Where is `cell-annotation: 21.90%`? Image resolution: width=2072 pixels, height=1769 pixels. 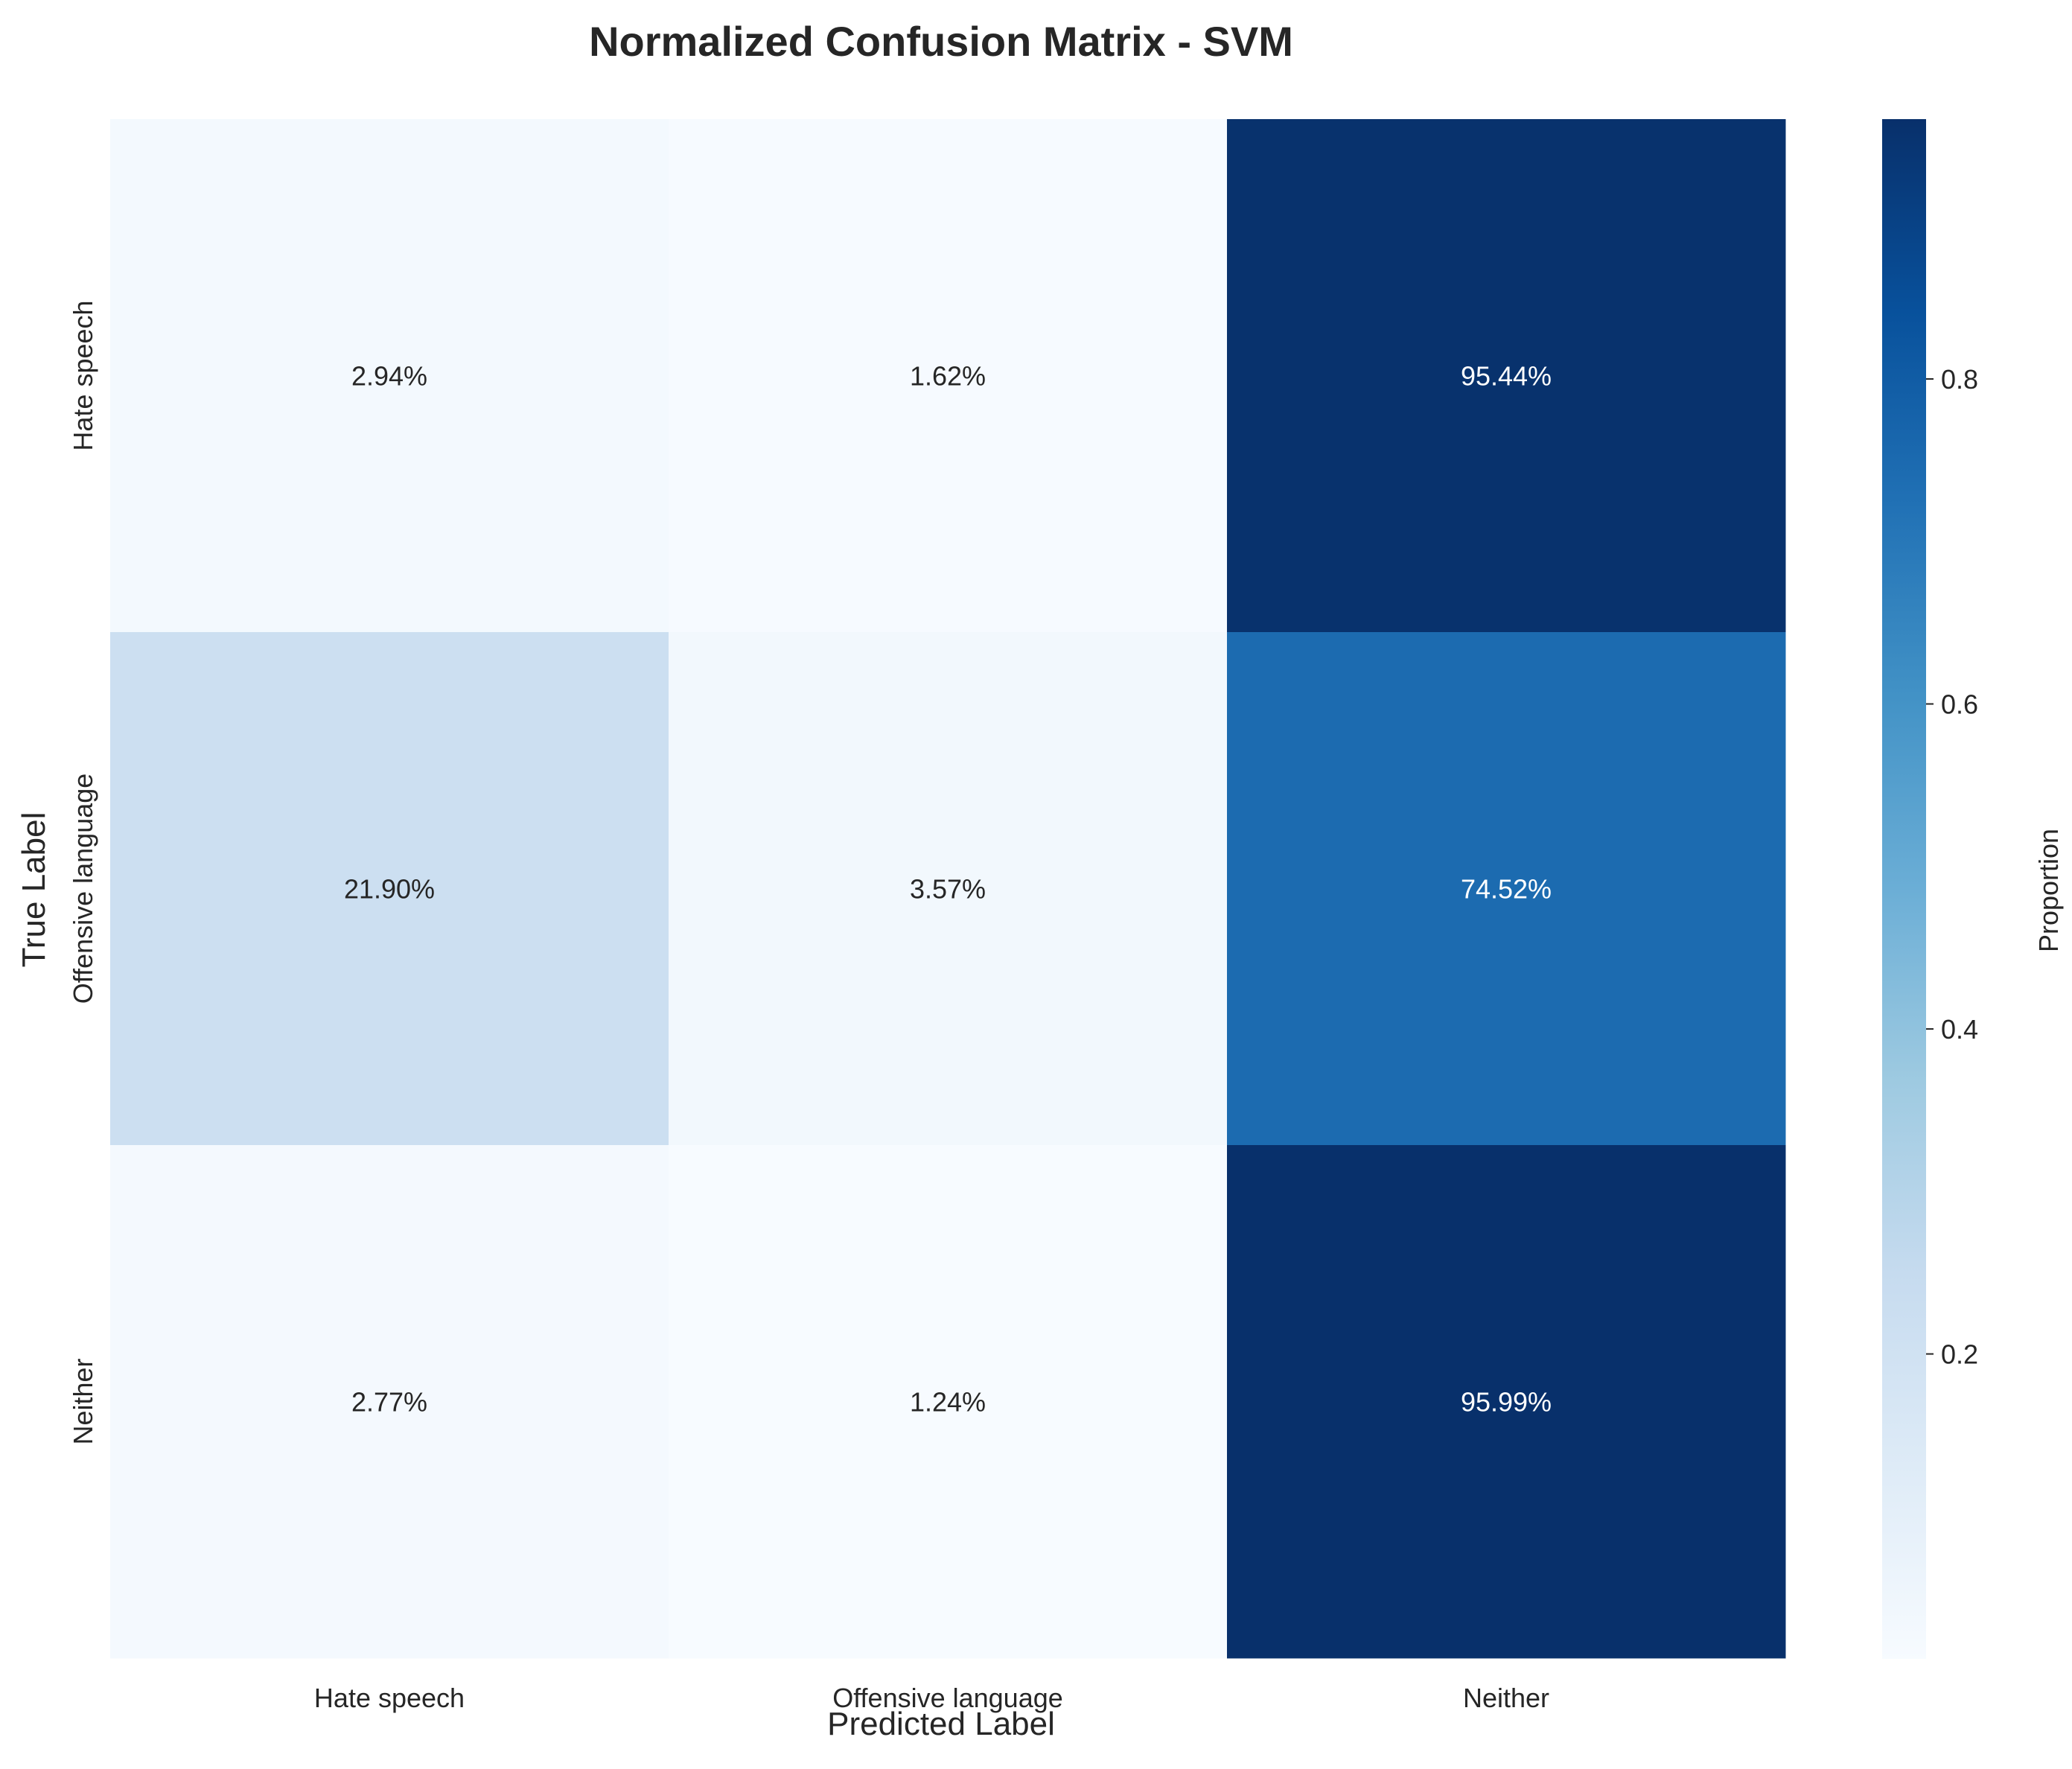 cell-annotation: 21.90% is located at coordinates (389, 889).